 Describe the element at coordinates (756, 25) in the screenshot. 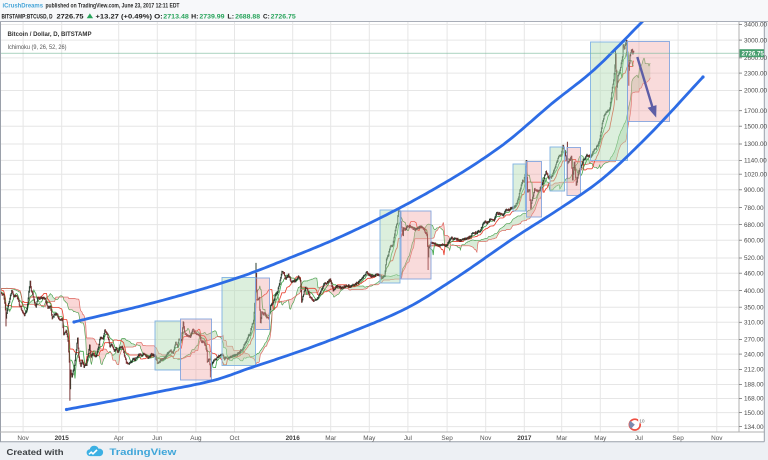

I see `svg-text: 3400.00` at that location.